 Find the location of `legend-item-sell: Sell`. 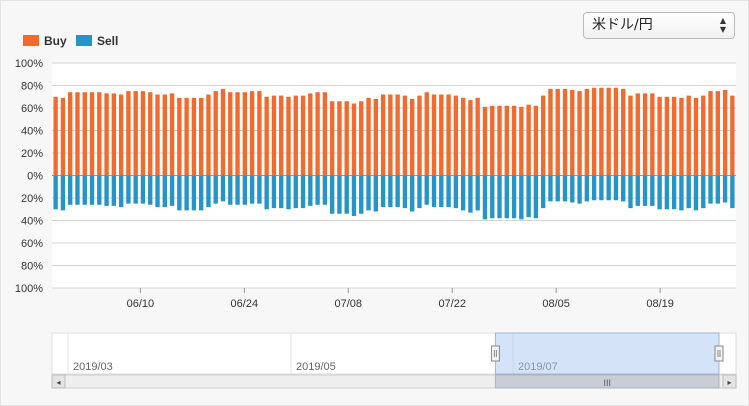

legend-item-sell: Sell is located at coordinates (97, 41).